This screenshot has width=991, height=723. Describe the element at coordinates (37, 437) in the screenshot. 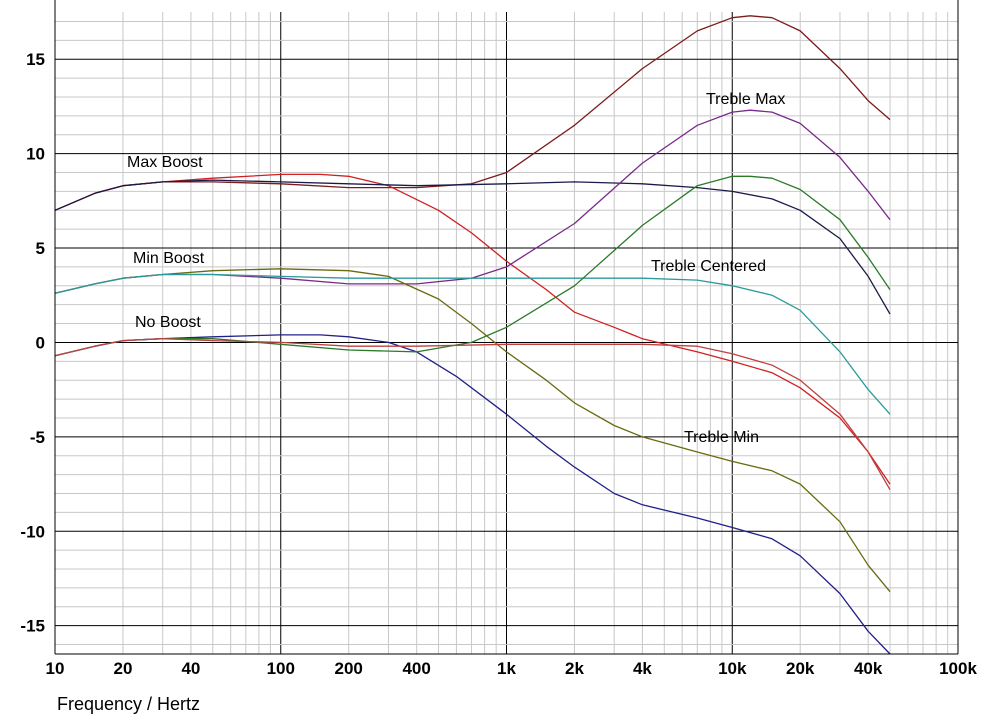

I see `y-tick-label: -5` at that location.